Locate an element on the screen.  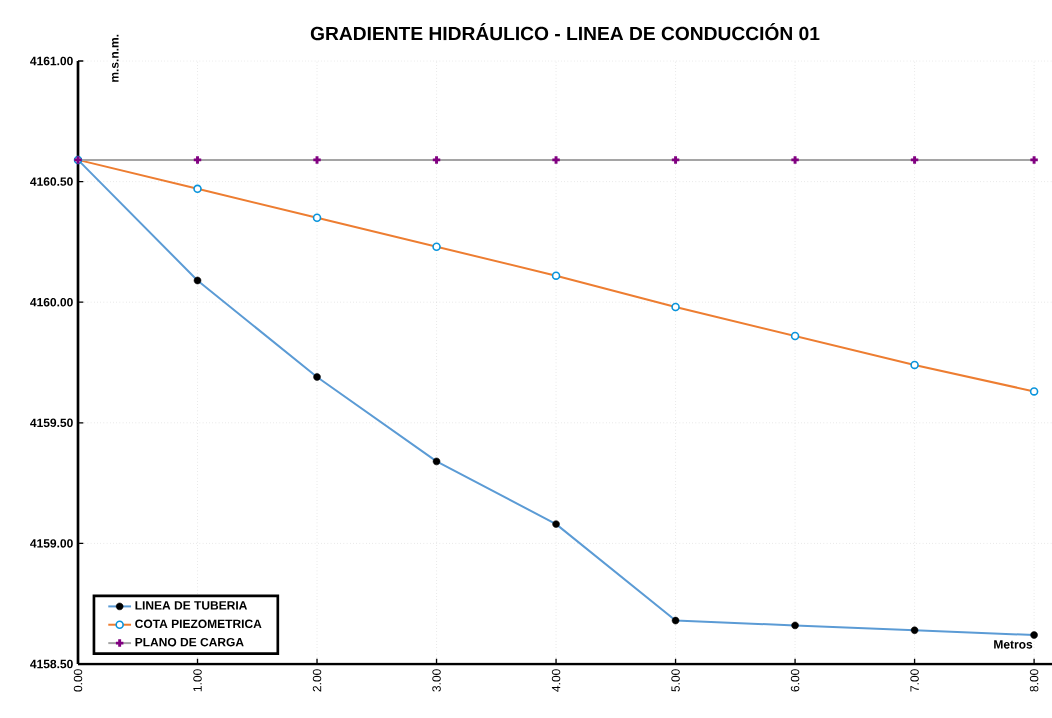
x-tick-label: 1.00 is located at coordinates (197, 680).